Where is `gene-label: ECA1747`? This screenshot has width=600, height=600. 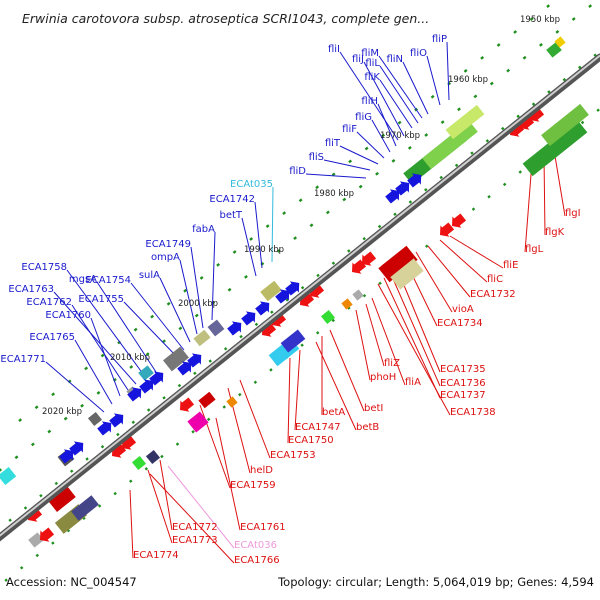
gene-label: ECA1747 is located at coordinates (318, 427).